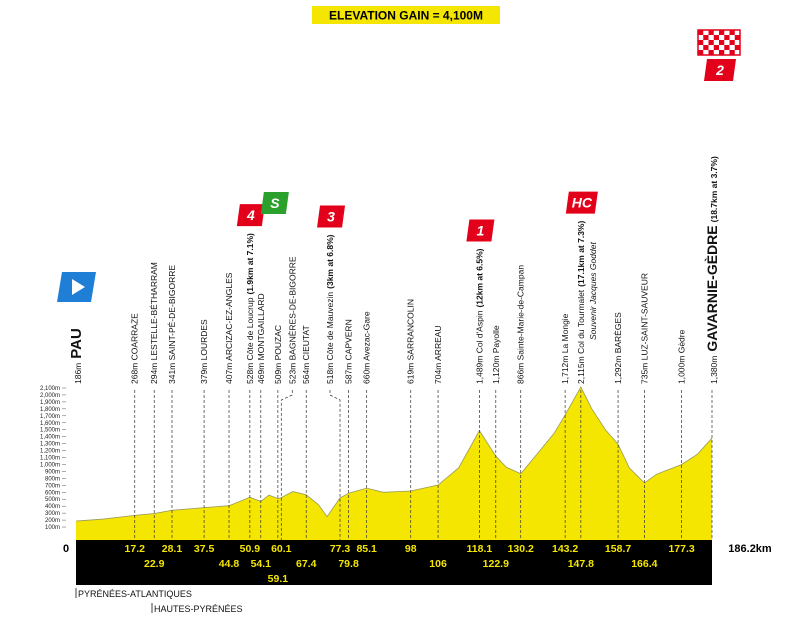 Image resolution: width=794 pixels, height=622 pixels. Describe the element at coordinates (292, 320) in the screenshot. I see `waypoint-name: 523m BAGNÈRES-DE-BIGORRE` at that location.